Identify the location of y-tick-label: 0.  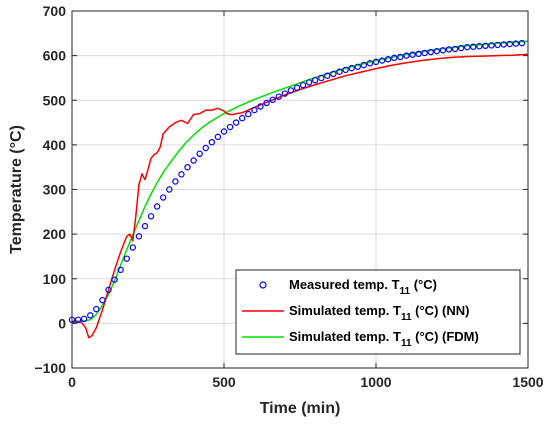
(62, 323).